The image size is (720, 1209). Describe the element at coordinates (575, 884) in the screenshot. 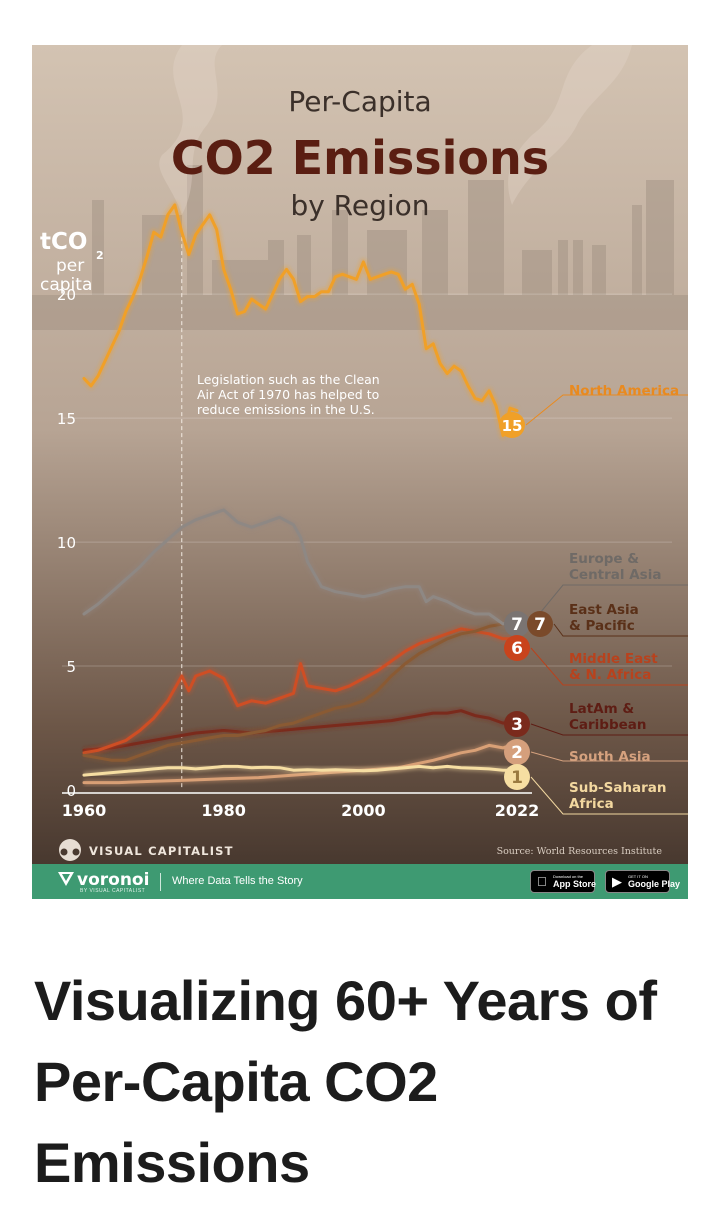

I see `app-store-label: App Store` at that location.